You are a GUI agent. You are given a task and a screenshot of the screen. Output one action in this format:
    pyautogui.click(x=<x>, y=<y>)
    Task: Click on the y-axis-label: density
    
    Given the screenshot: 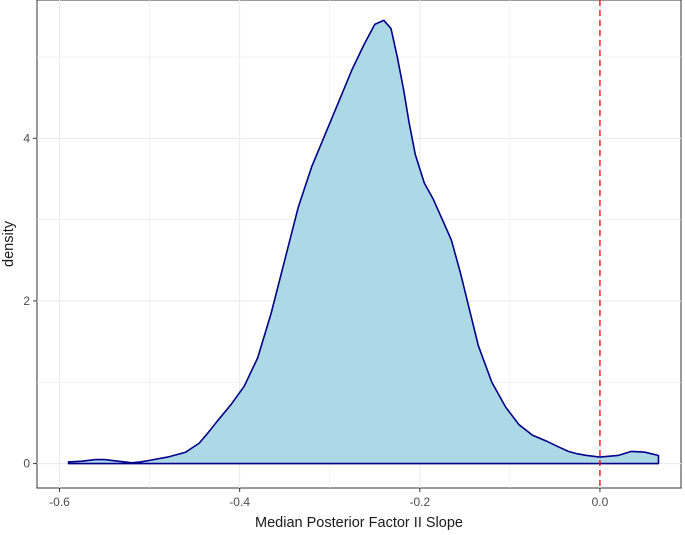 What is the action you would take?
    pyautogui.click(x=9, y=243)
    